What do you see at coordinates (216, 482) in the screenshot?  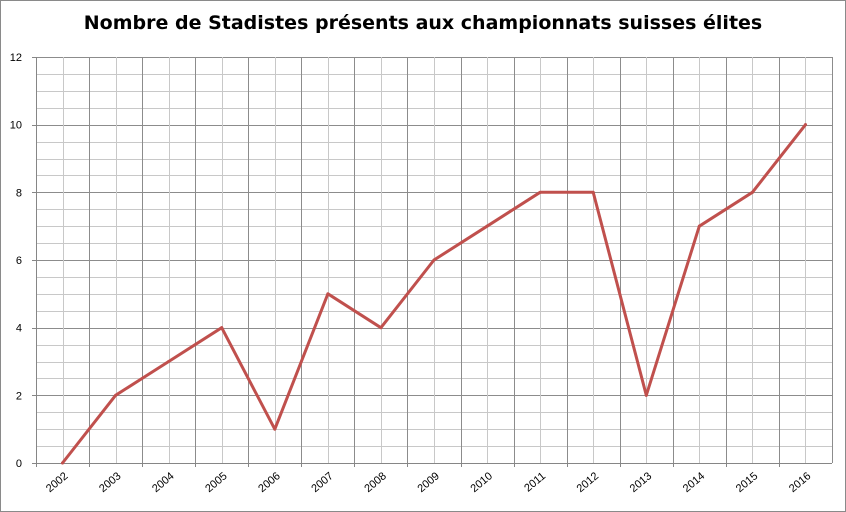 I see `x-tick-label: 2005` at bounding box center [216, 482].